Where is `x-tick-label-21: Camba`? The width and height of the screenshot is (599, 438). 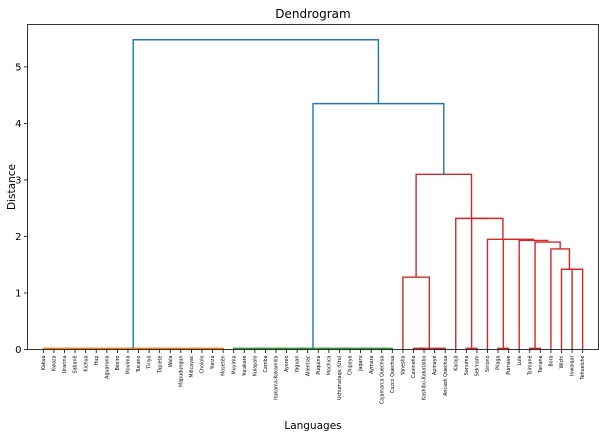
x-tick-label-21: Camba is located at coordinates (266, 363).